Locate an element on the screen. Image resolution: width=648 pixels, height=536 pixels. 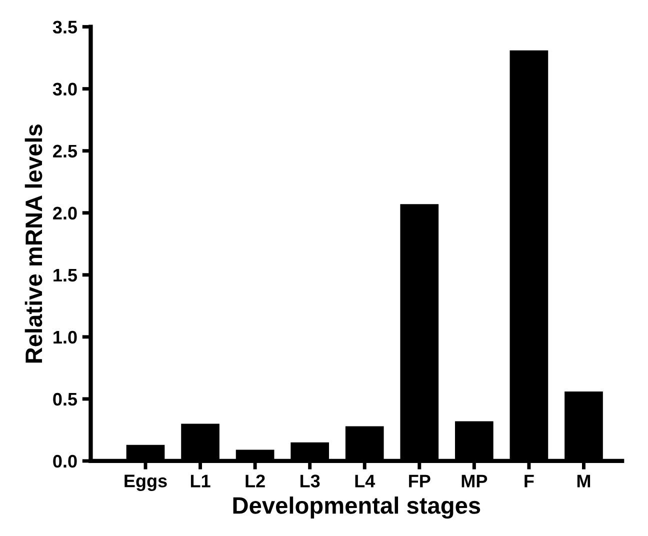
y-tick-label: 2.0 is located at coordinates (65, 213).